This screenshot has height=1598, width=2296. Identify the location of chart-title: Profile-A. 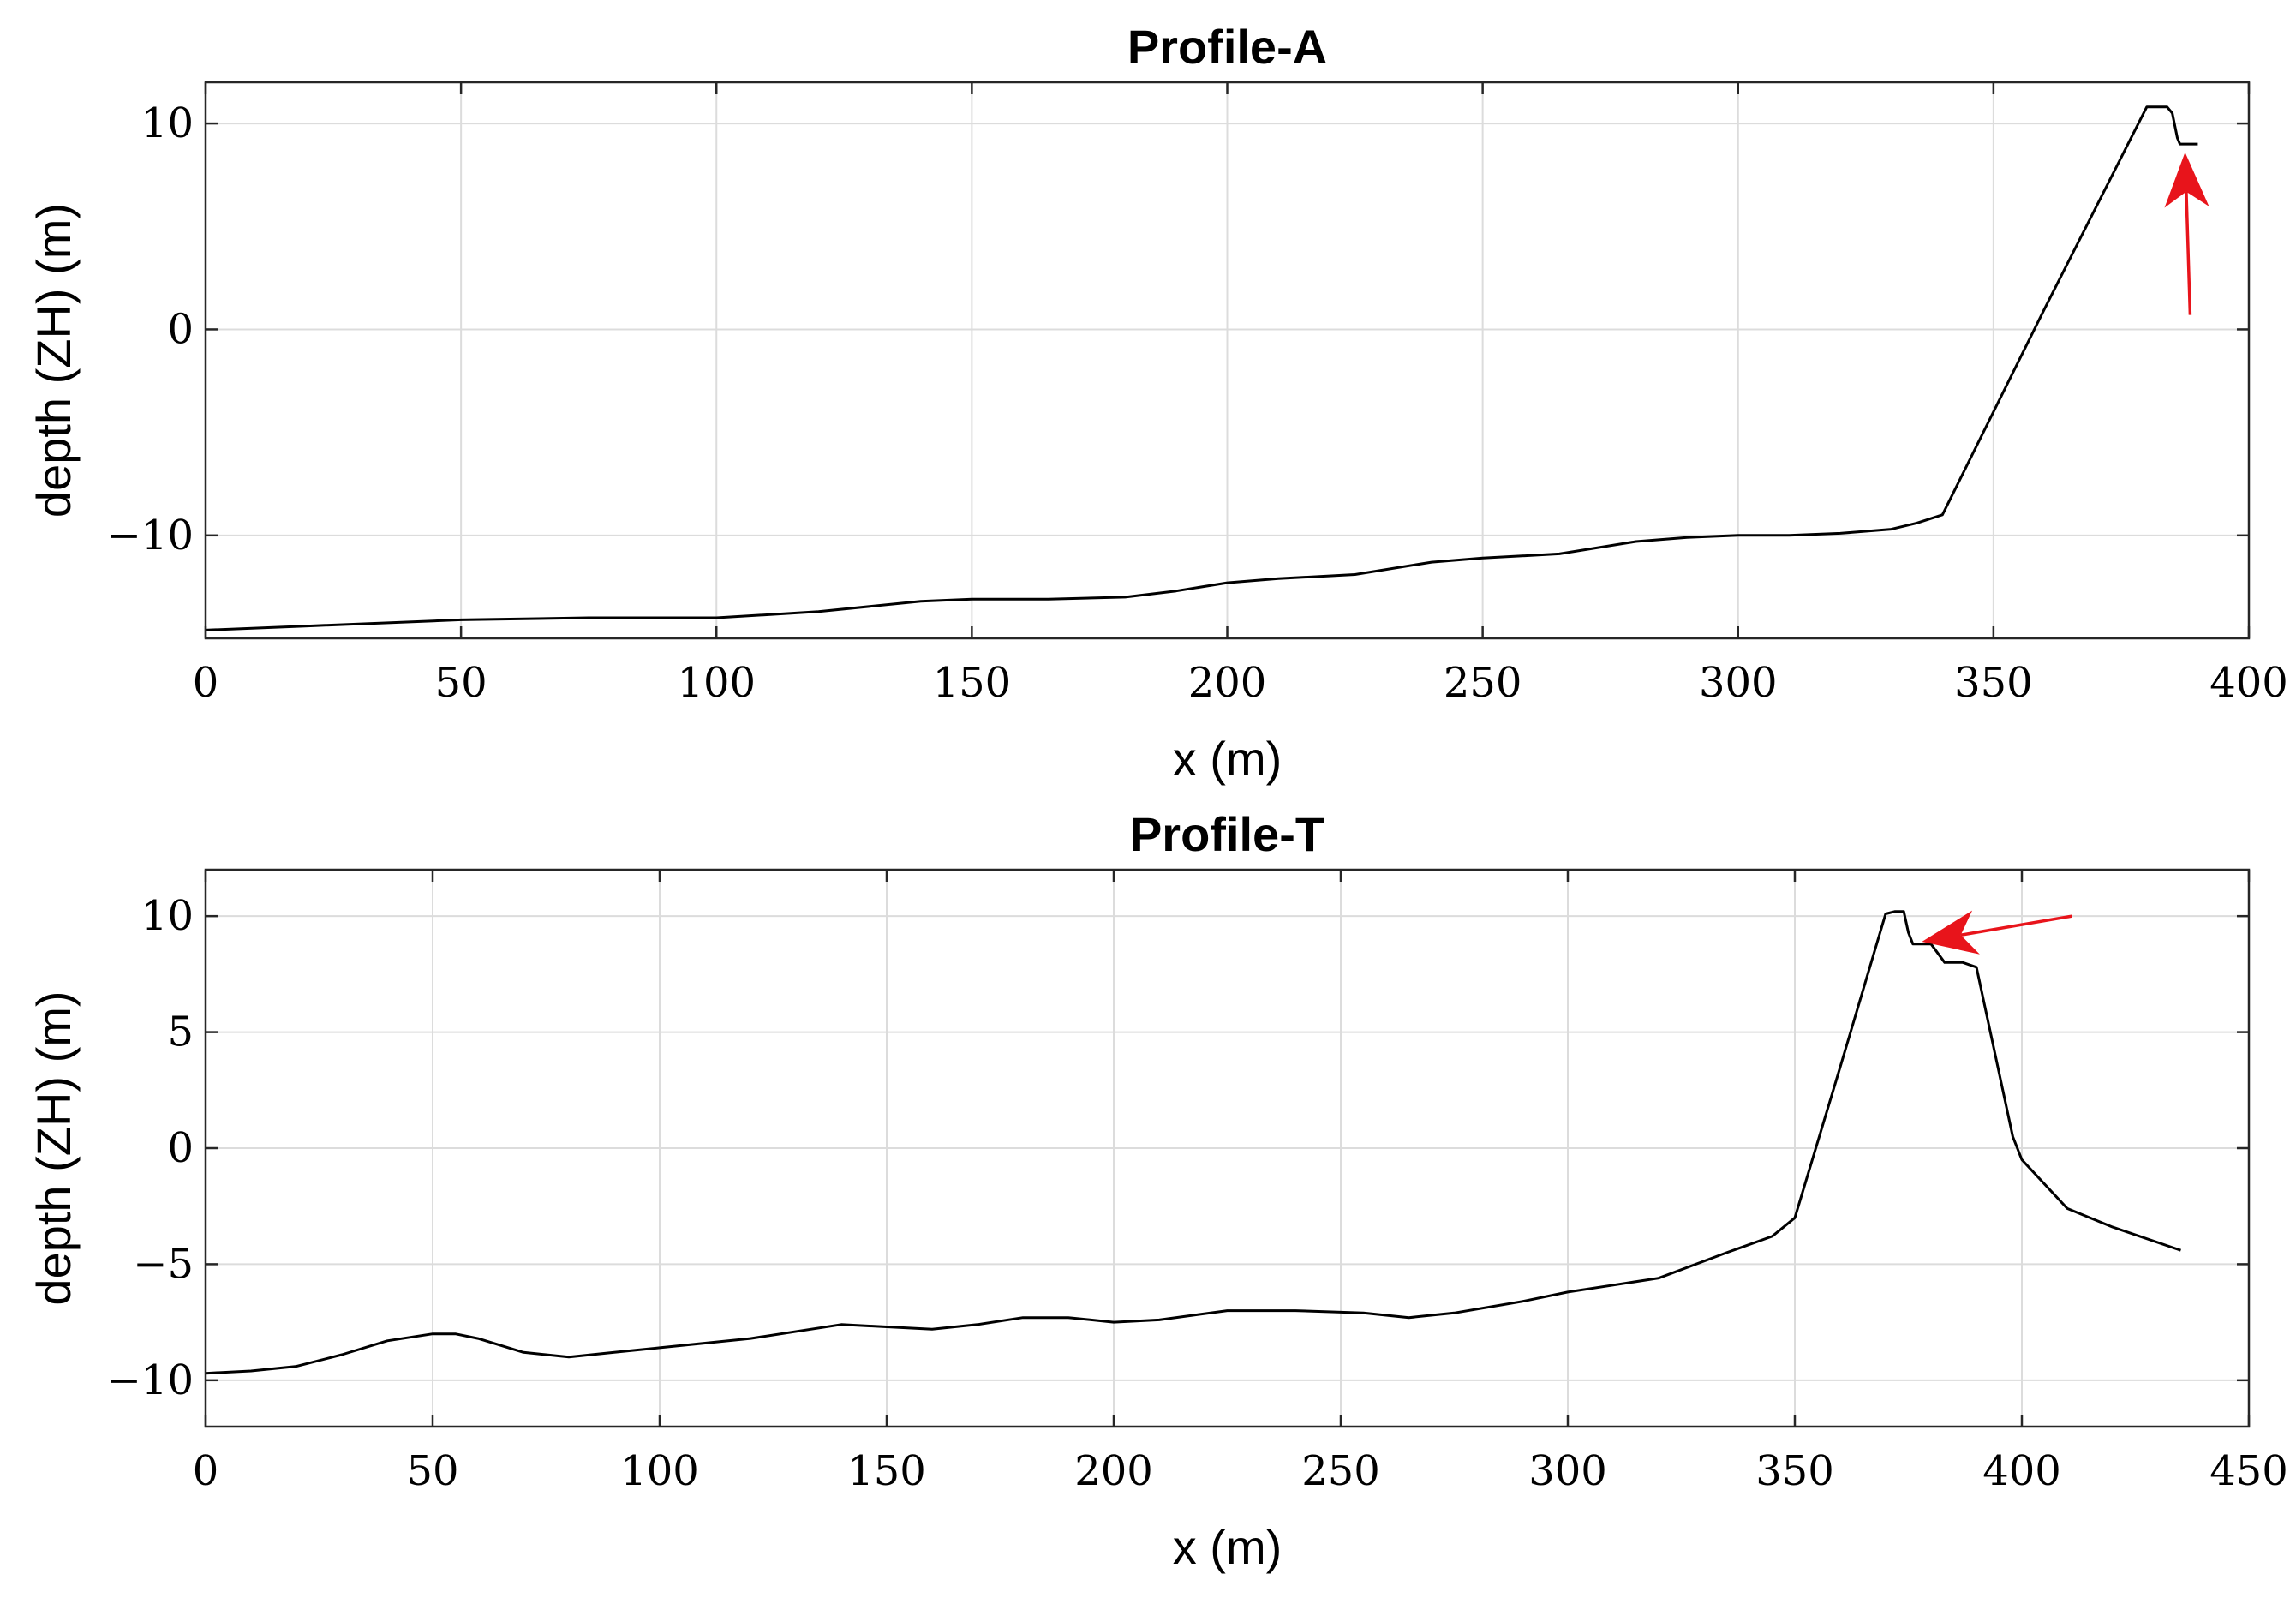
(1227, 47).